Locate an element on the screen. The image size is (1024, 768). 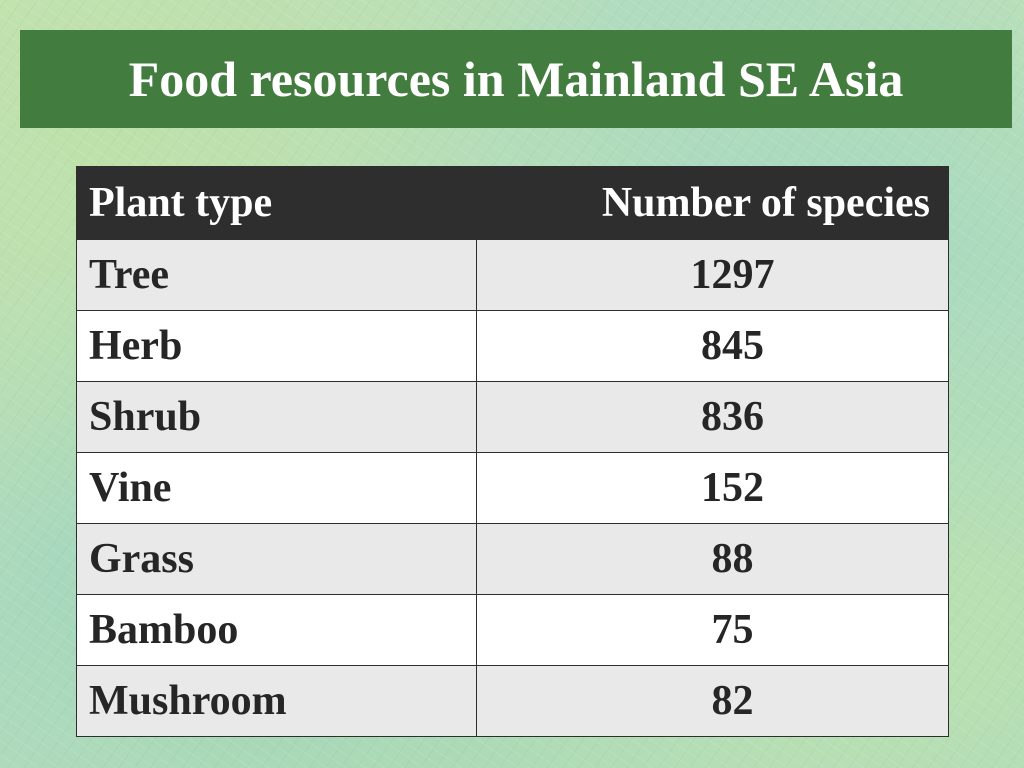
table-row: Grass 88 is located at coordinates (512, 559).